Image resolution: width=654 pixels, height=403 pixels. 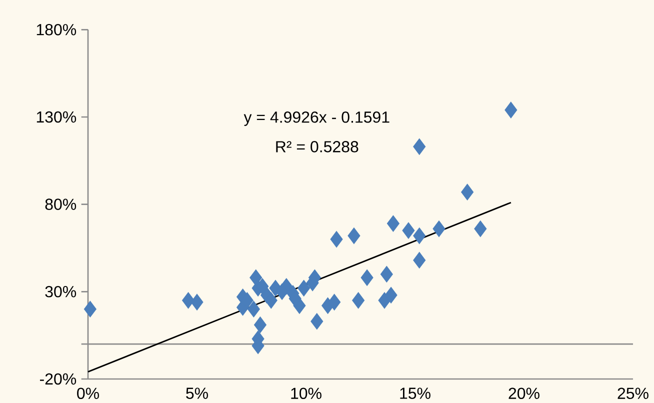 I want to click on x-tick-label: 0%, so click(x=88, y=393).